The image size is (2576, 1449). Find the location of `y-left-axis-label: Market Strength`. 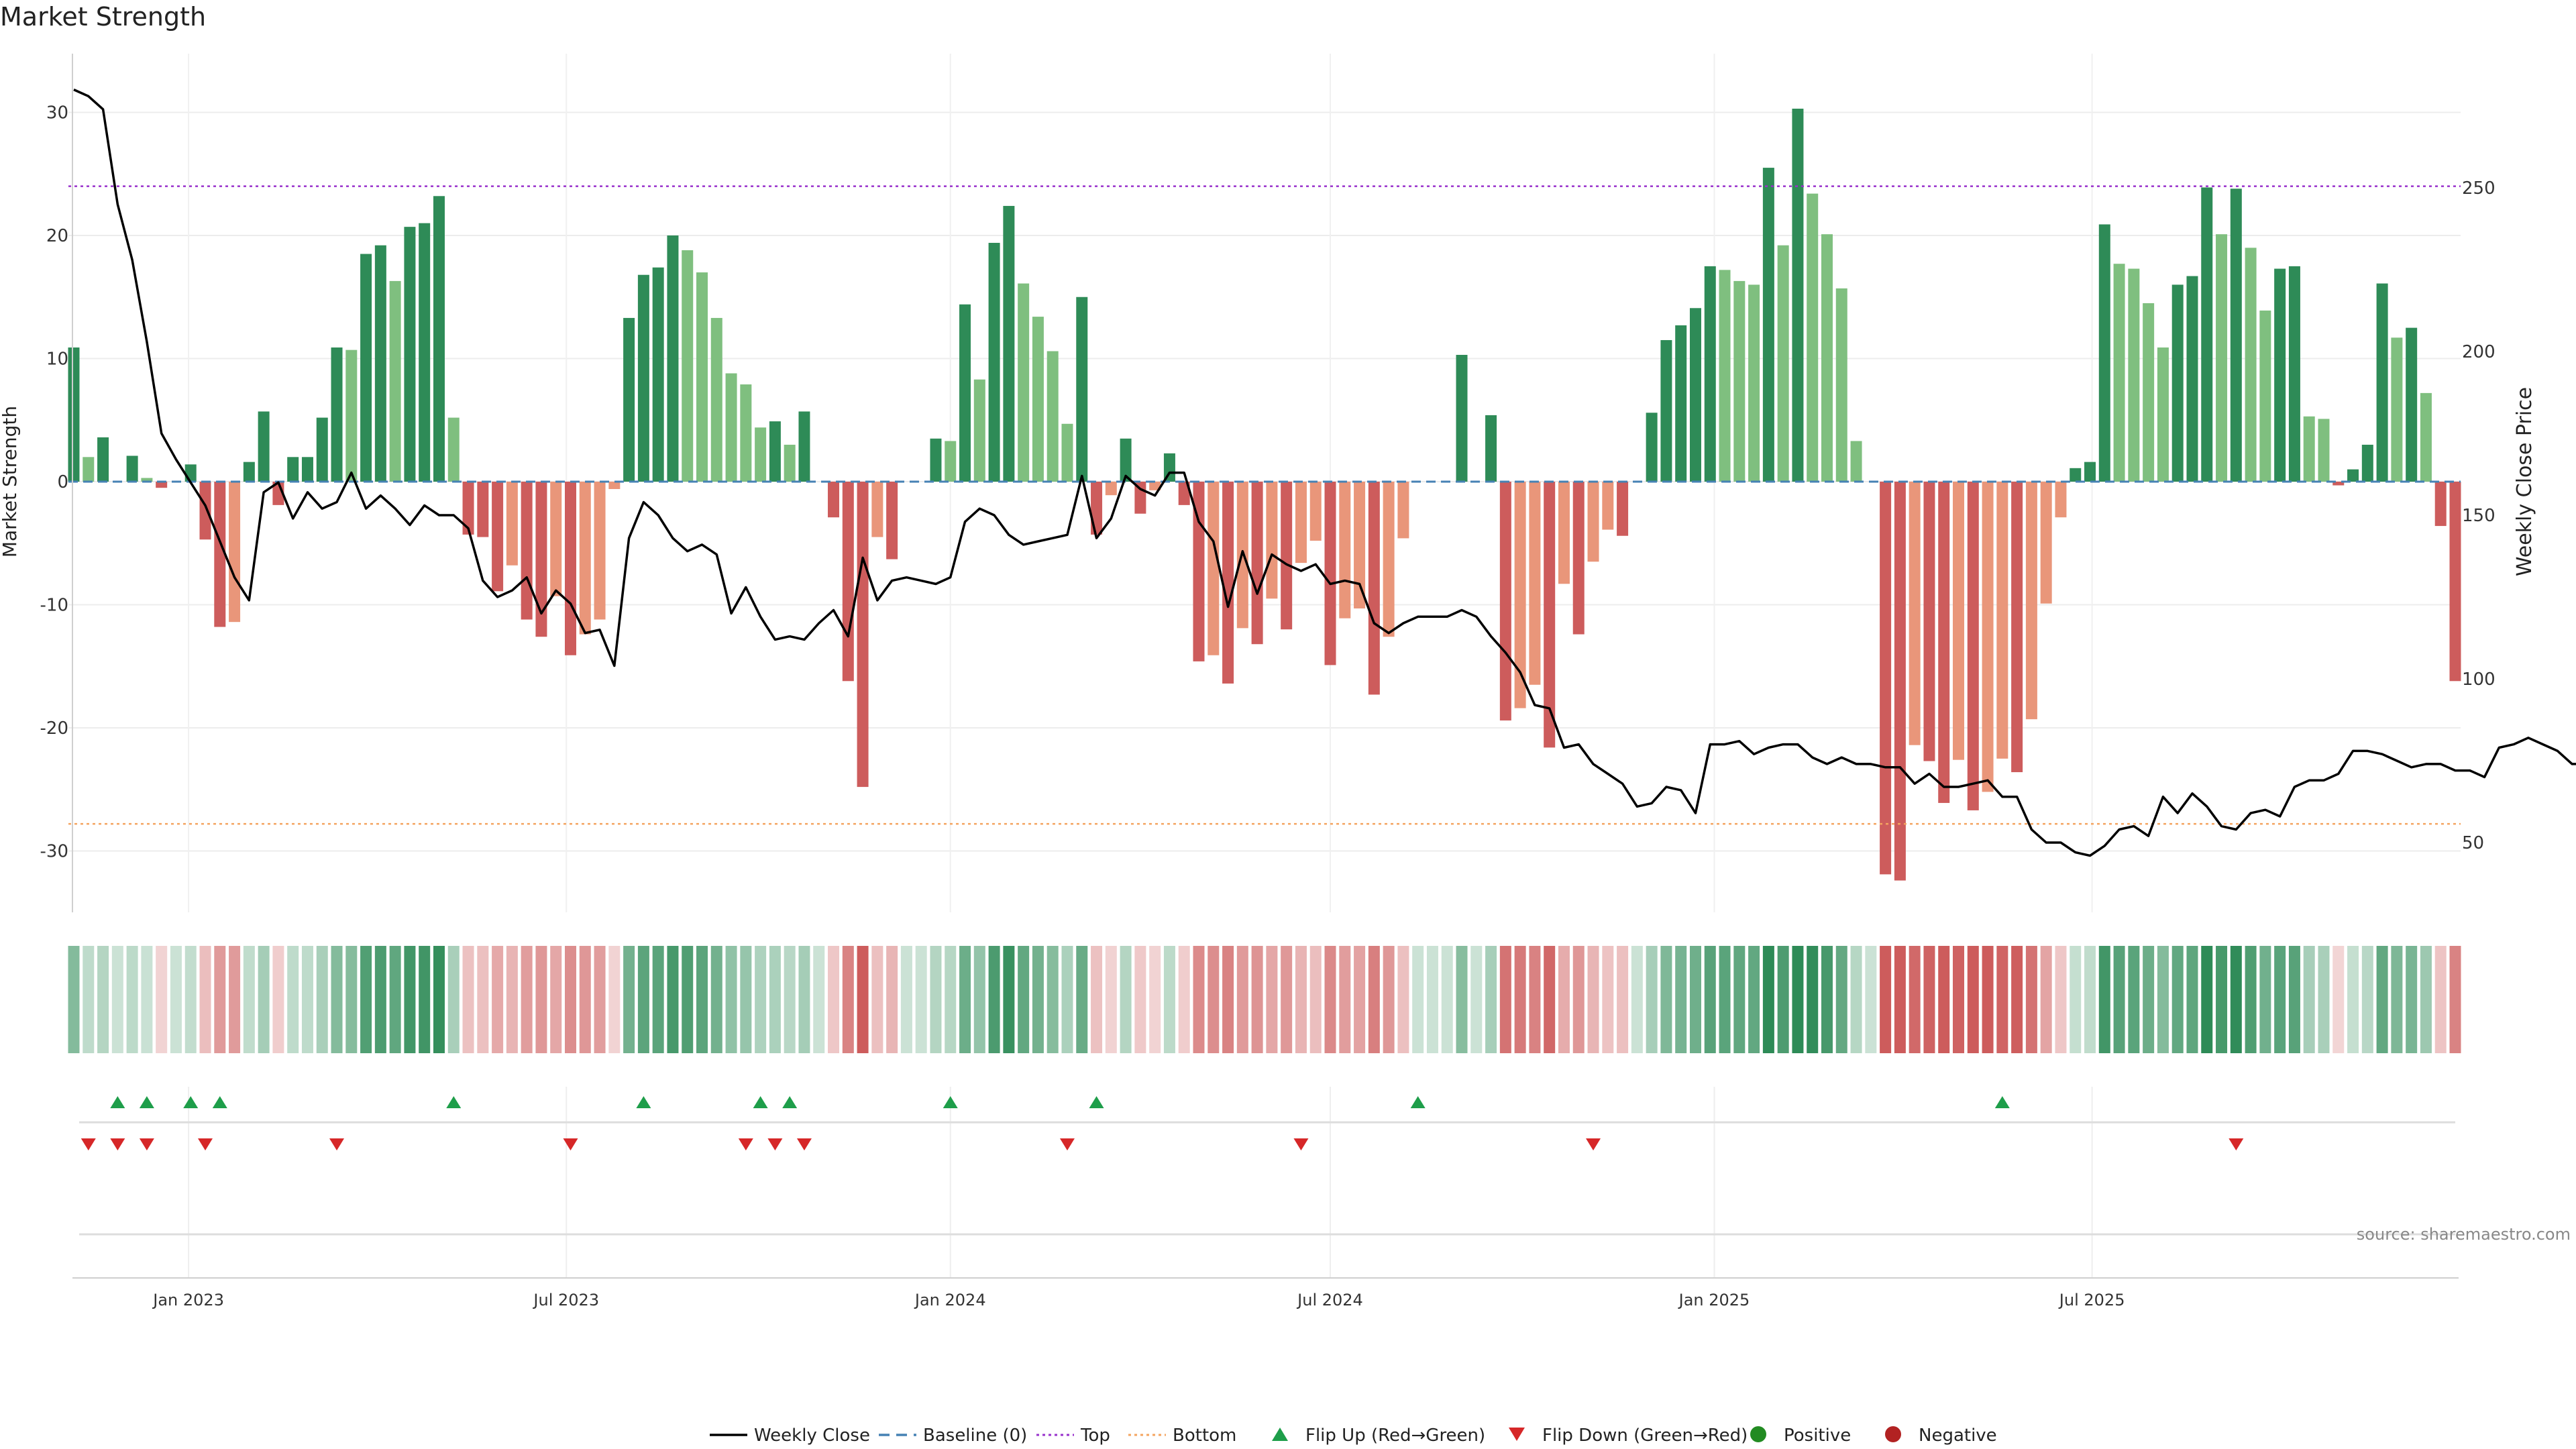

y-left-axis-label: Market Strength is located at coordinates (10, 481).